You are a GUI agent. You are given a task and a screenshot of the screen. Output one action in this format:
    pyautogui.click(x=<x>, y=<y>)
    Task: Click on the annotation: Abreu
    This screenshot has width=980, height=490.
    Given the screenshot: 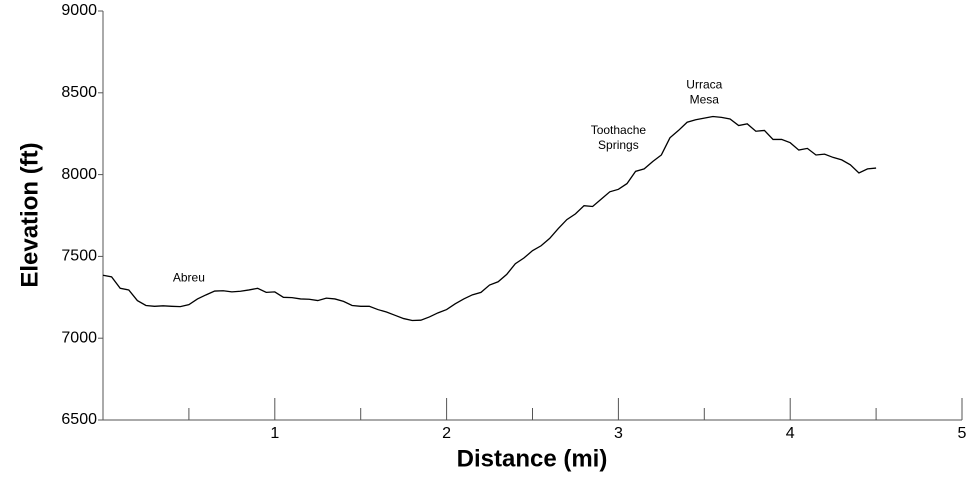 What is the action you would take?
    pyautogui.click(x=189, y=277)
    